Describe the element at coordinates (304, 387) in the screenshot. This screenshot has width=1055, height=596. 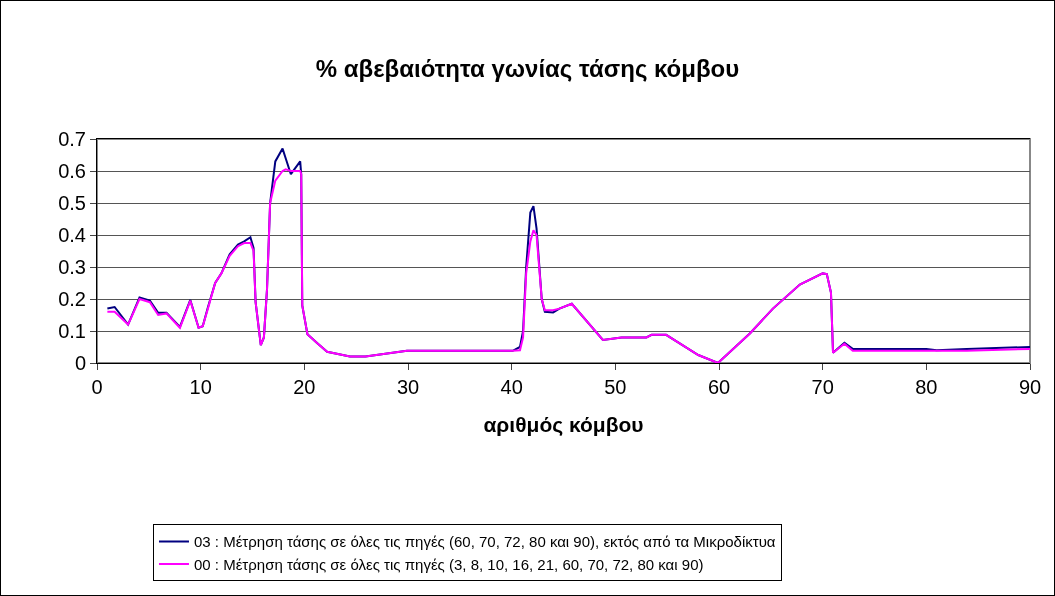
I see `x-tick-label: 20` at that location.